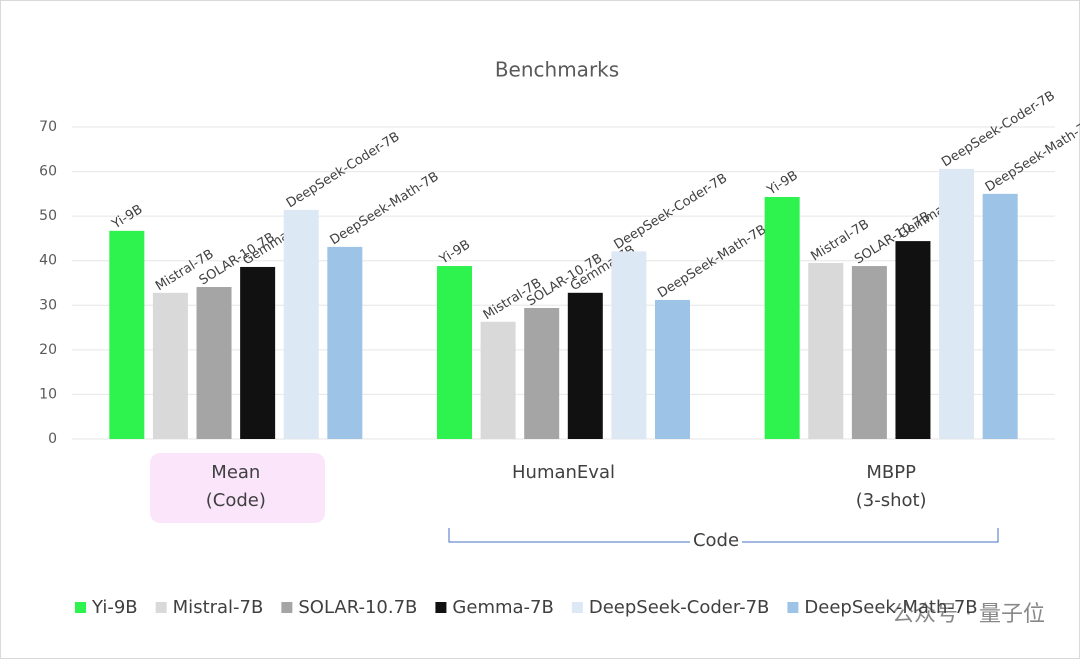 The image size is (1080, 659). What do you see at coordinates (237, 488) in the screenshot?
I see `highlight-box` at bounding box center [237, 488].